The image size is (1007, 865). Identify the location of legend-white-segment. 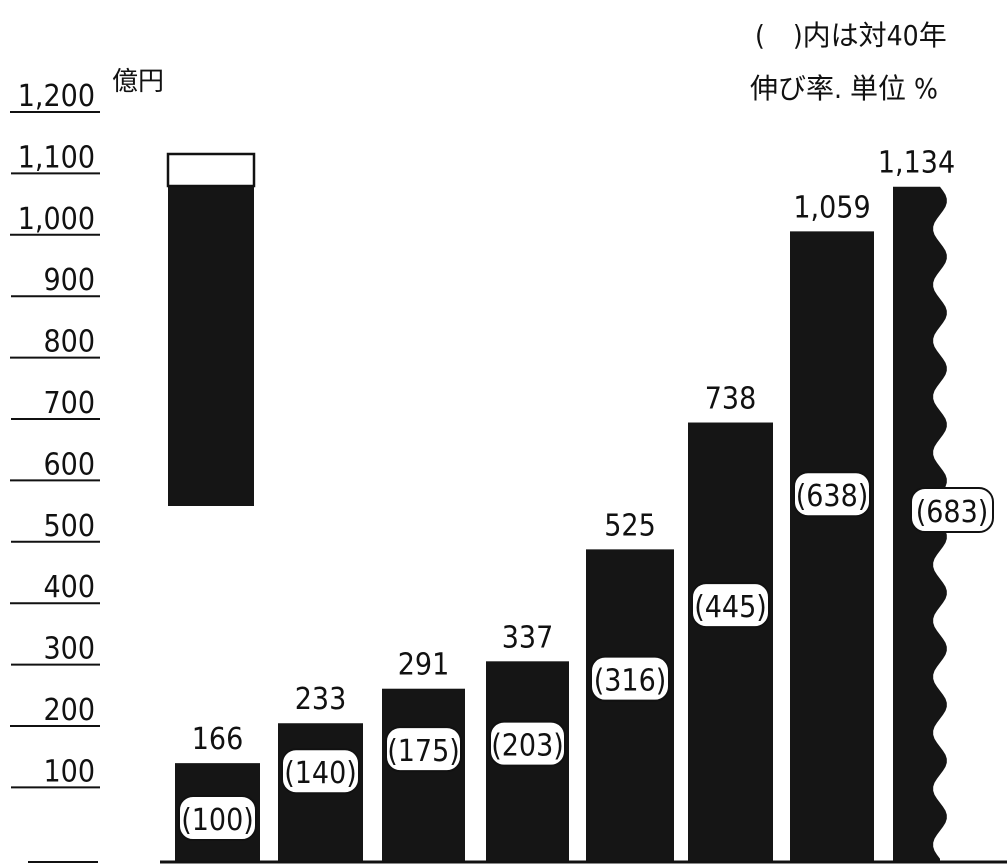
(211, 170).